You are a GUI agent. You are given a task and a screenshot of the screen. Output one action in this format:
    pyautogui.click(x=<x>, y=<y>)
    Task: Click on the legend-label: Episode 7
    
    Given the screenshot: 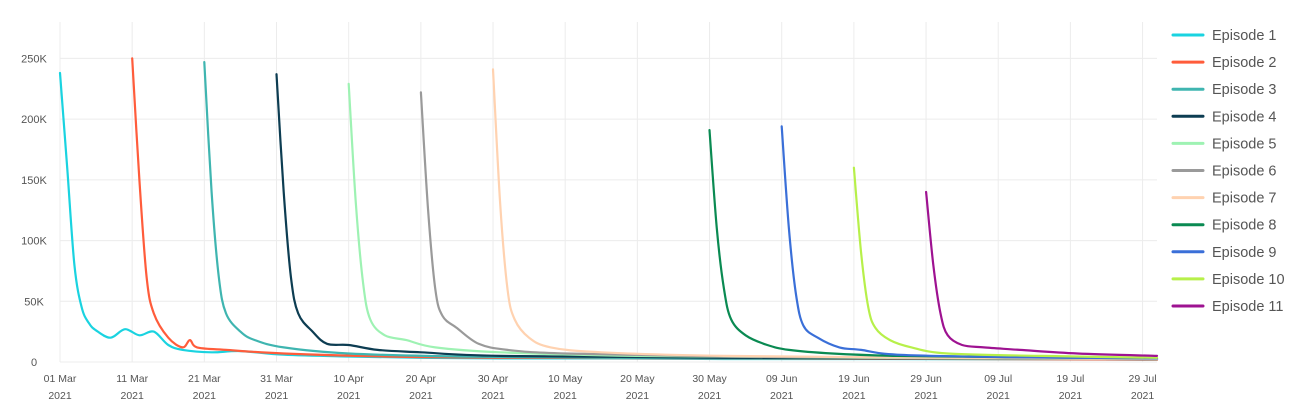 What is the action you would take?
    pyautogui.click(x=1244, y=199)
    